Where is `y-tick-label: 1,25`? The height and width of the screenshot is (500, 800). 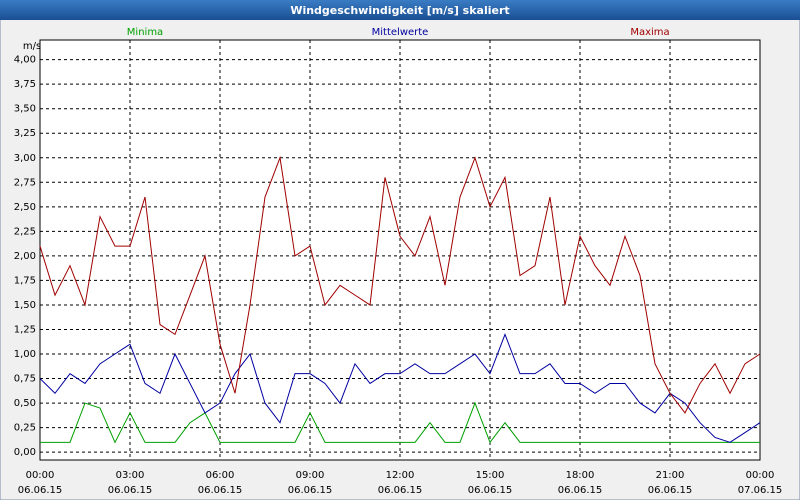 y-tick-label: 1,25 is located at coordinates (25, 329).